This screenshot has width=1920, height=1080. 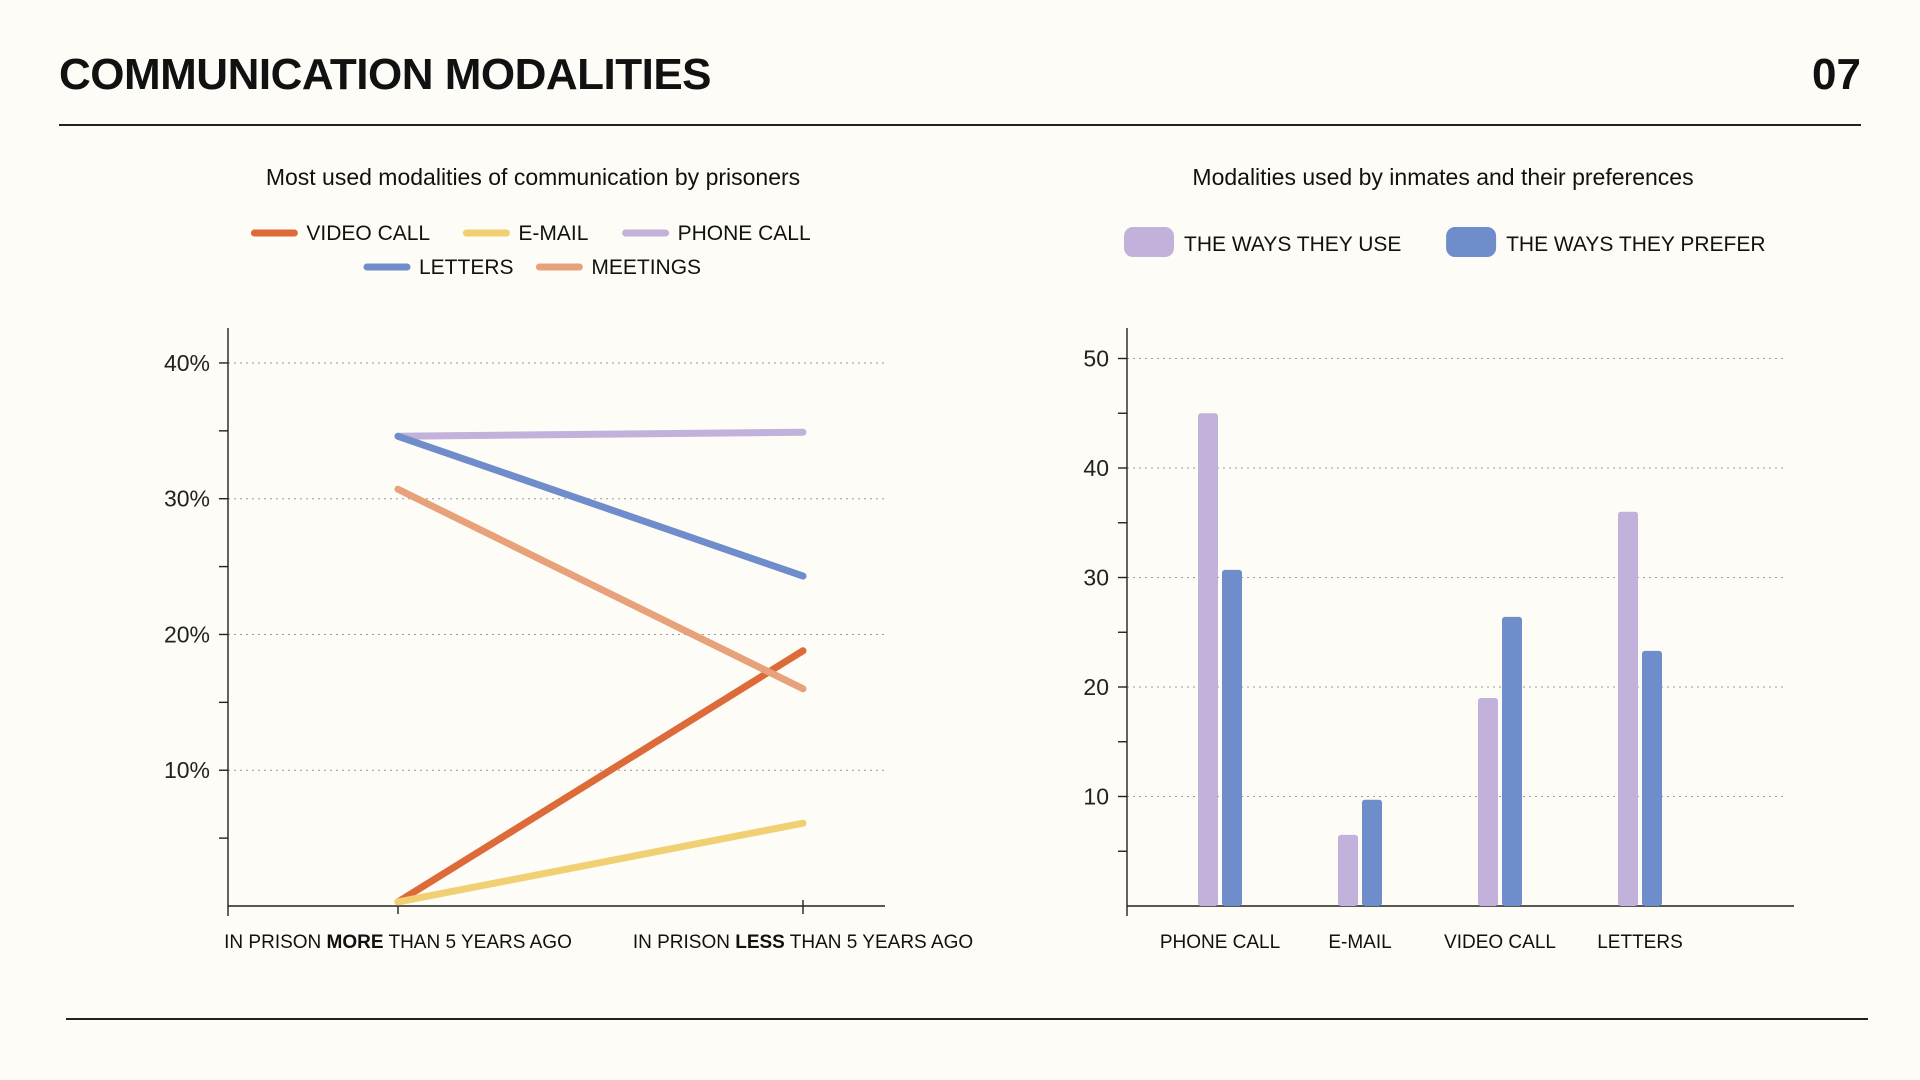 I want to click on legend-label: VIDEO CALL, so click(x=368, y=233).